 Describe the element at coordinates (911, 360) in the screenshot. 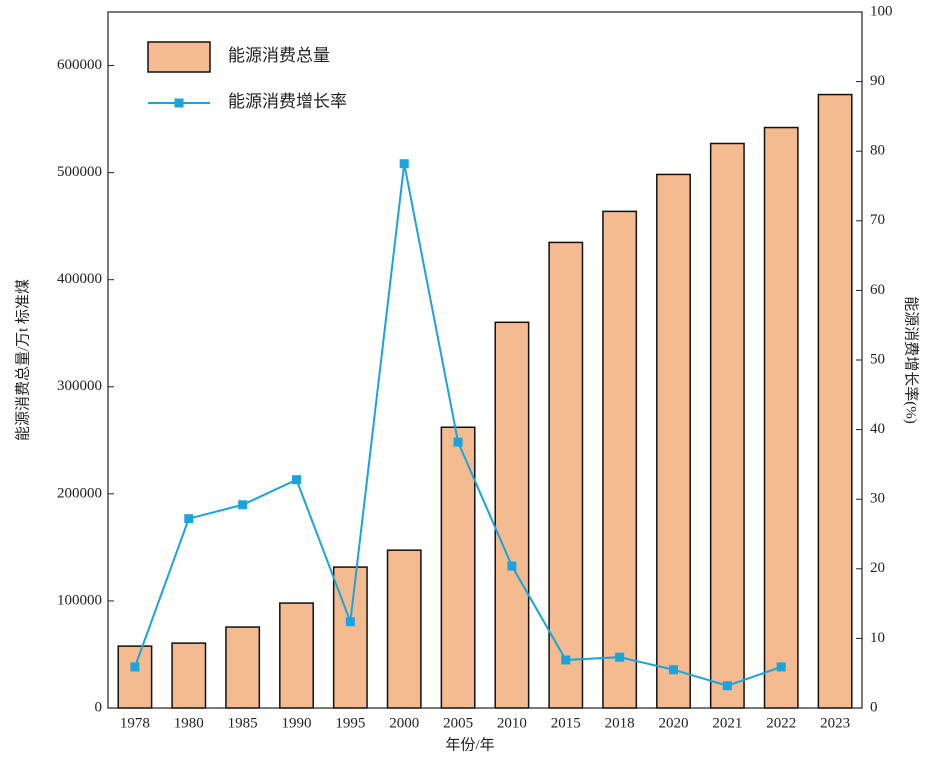

I see `y2-axis-label: 能源消费增长率(%)` at that location.